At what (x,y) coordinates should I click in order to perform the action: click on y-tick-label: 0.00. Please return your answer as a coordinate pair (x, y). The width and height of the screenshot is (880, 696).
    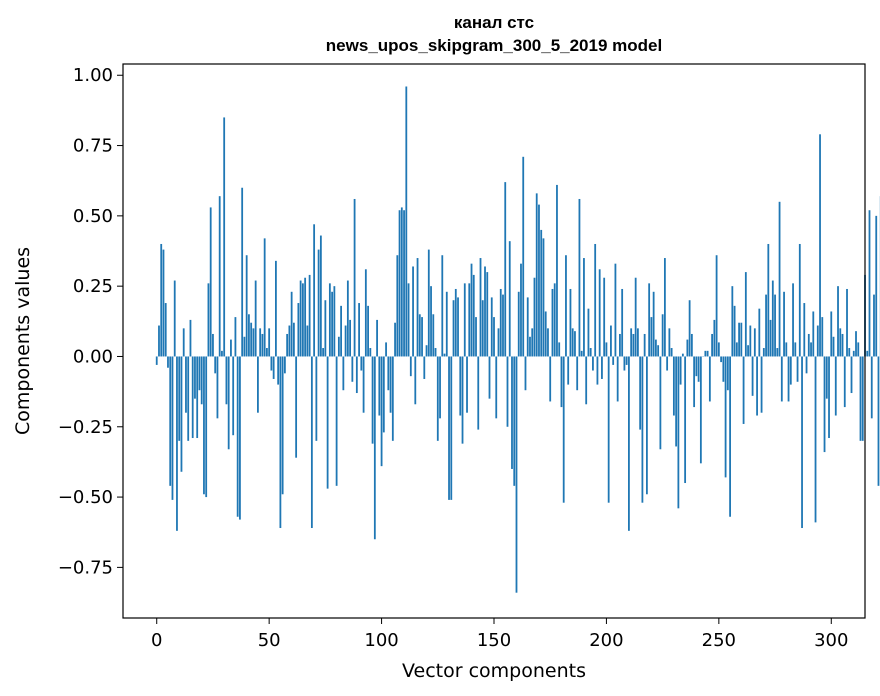
    Looking at the image, I should click on (93, 356).